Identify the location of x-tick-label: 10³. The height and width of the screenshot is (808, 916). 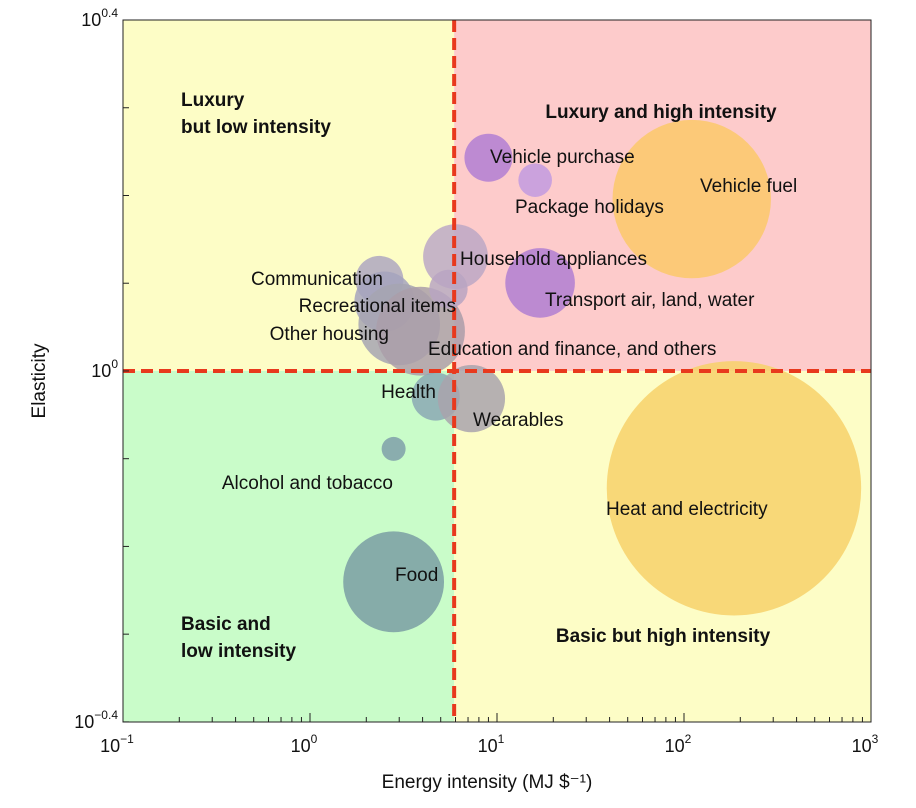
(865, 744).